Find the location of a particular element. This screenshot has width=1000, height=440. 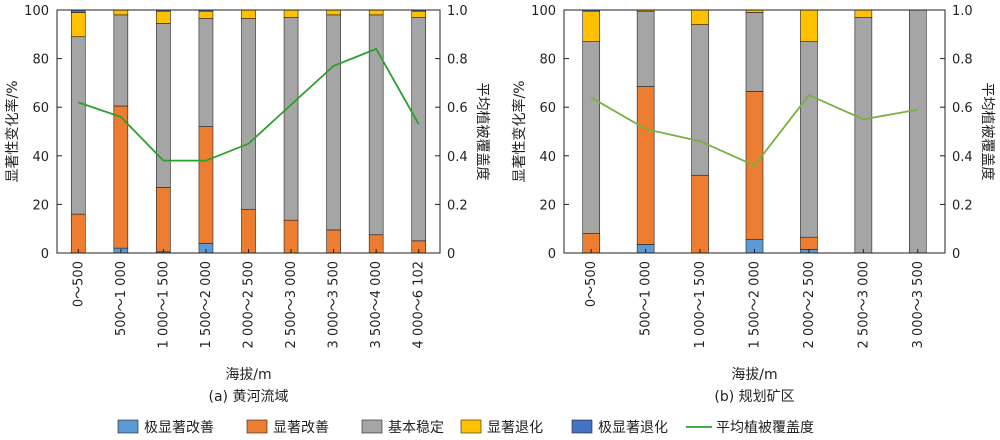

legend-label: 平均植被覆盖度 is located at coordinates (765, 428).